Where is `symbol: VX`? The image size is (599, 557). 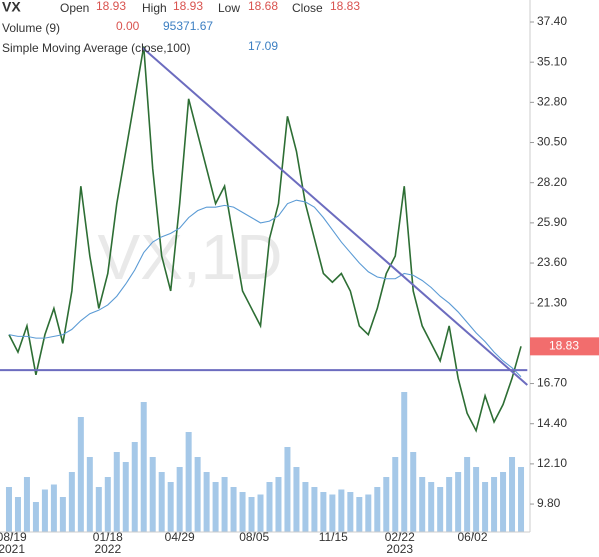 symbol: VX is located at coordinates (11, 7).